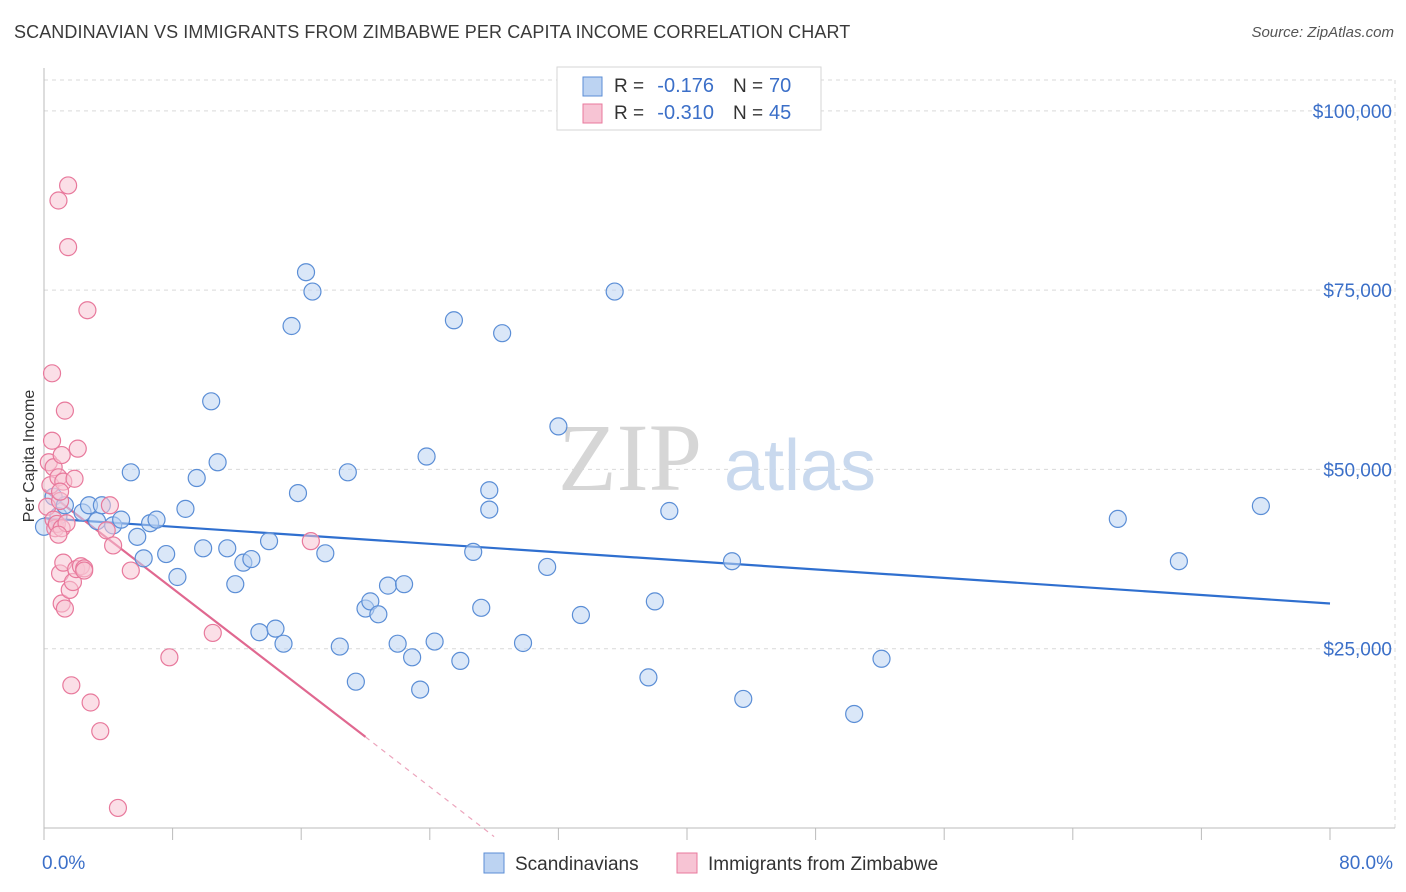  What do you see at coordinates (780, 113) in the screenshot?
I see `legend-n-value: 45` at bounding box center [780, 113].